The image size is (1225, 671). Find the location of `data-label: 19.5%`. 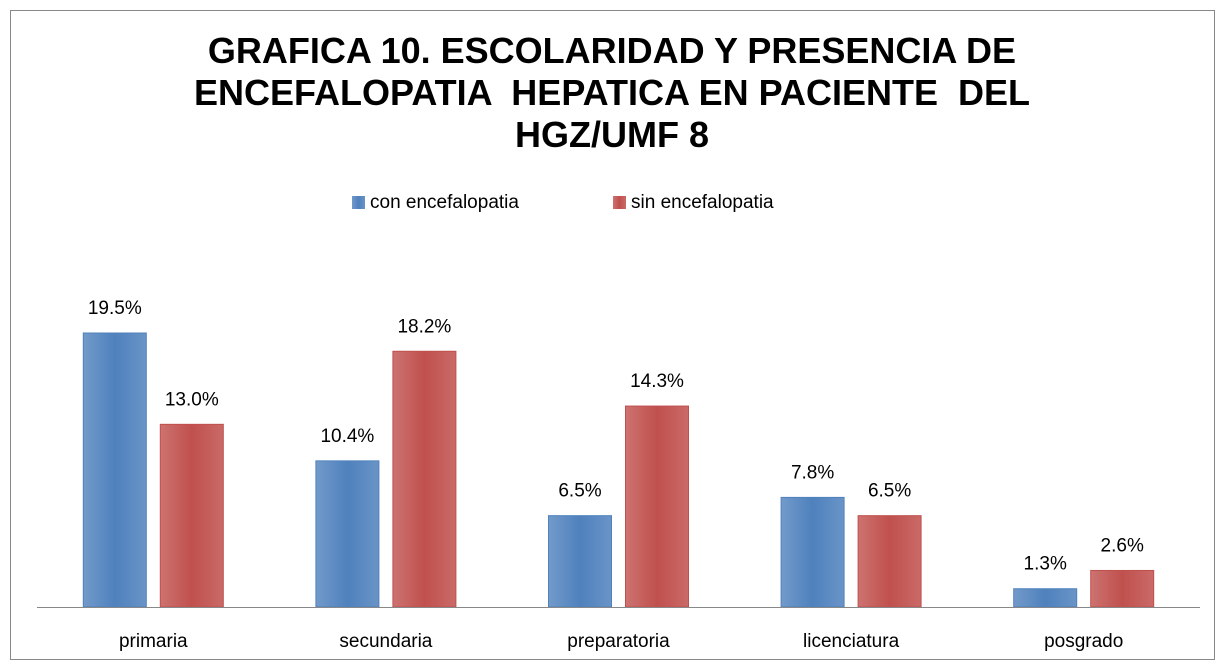

data-label: 19.5% is located at coordinates (115, 308).